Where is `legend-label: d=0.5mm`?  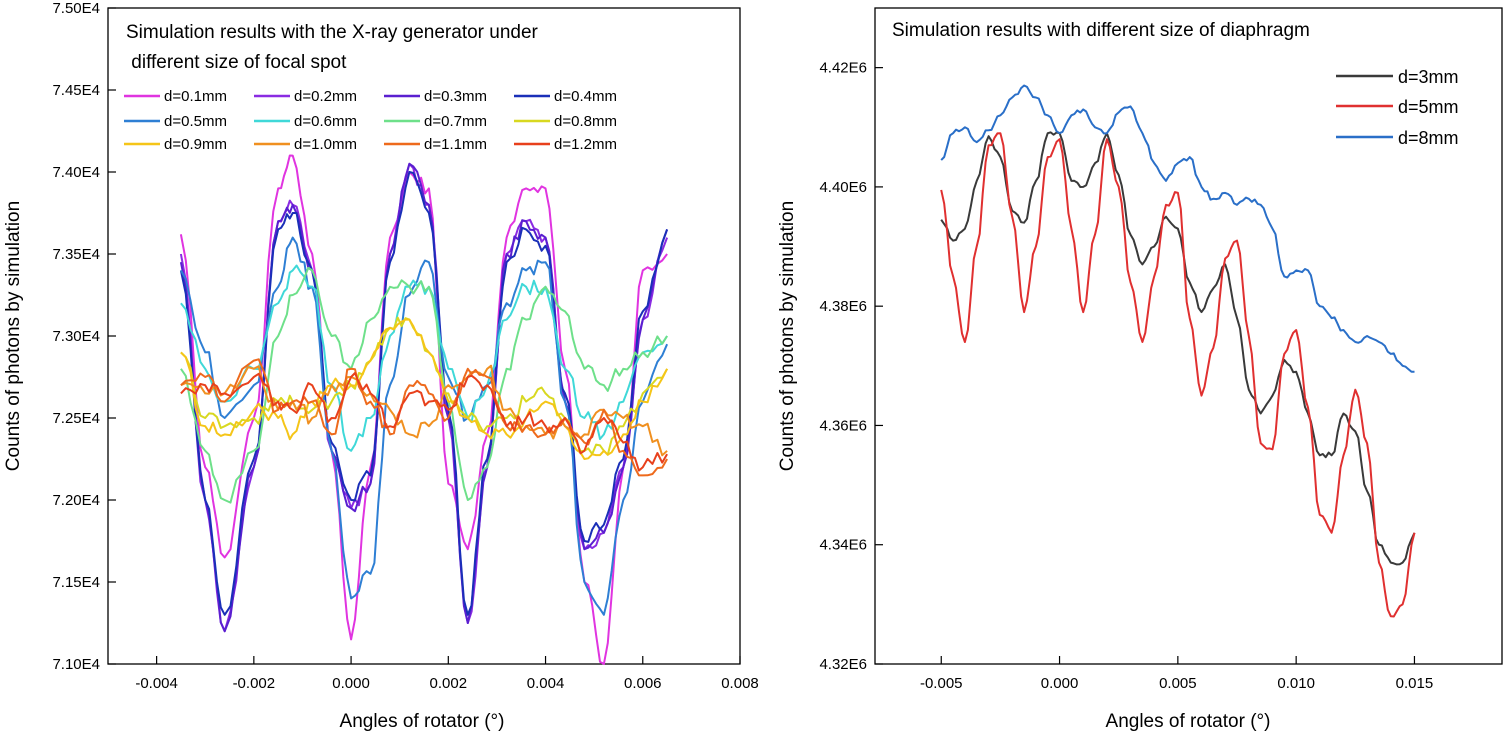
legend-label: d=0.5mm is located at coordinates (195, 121).